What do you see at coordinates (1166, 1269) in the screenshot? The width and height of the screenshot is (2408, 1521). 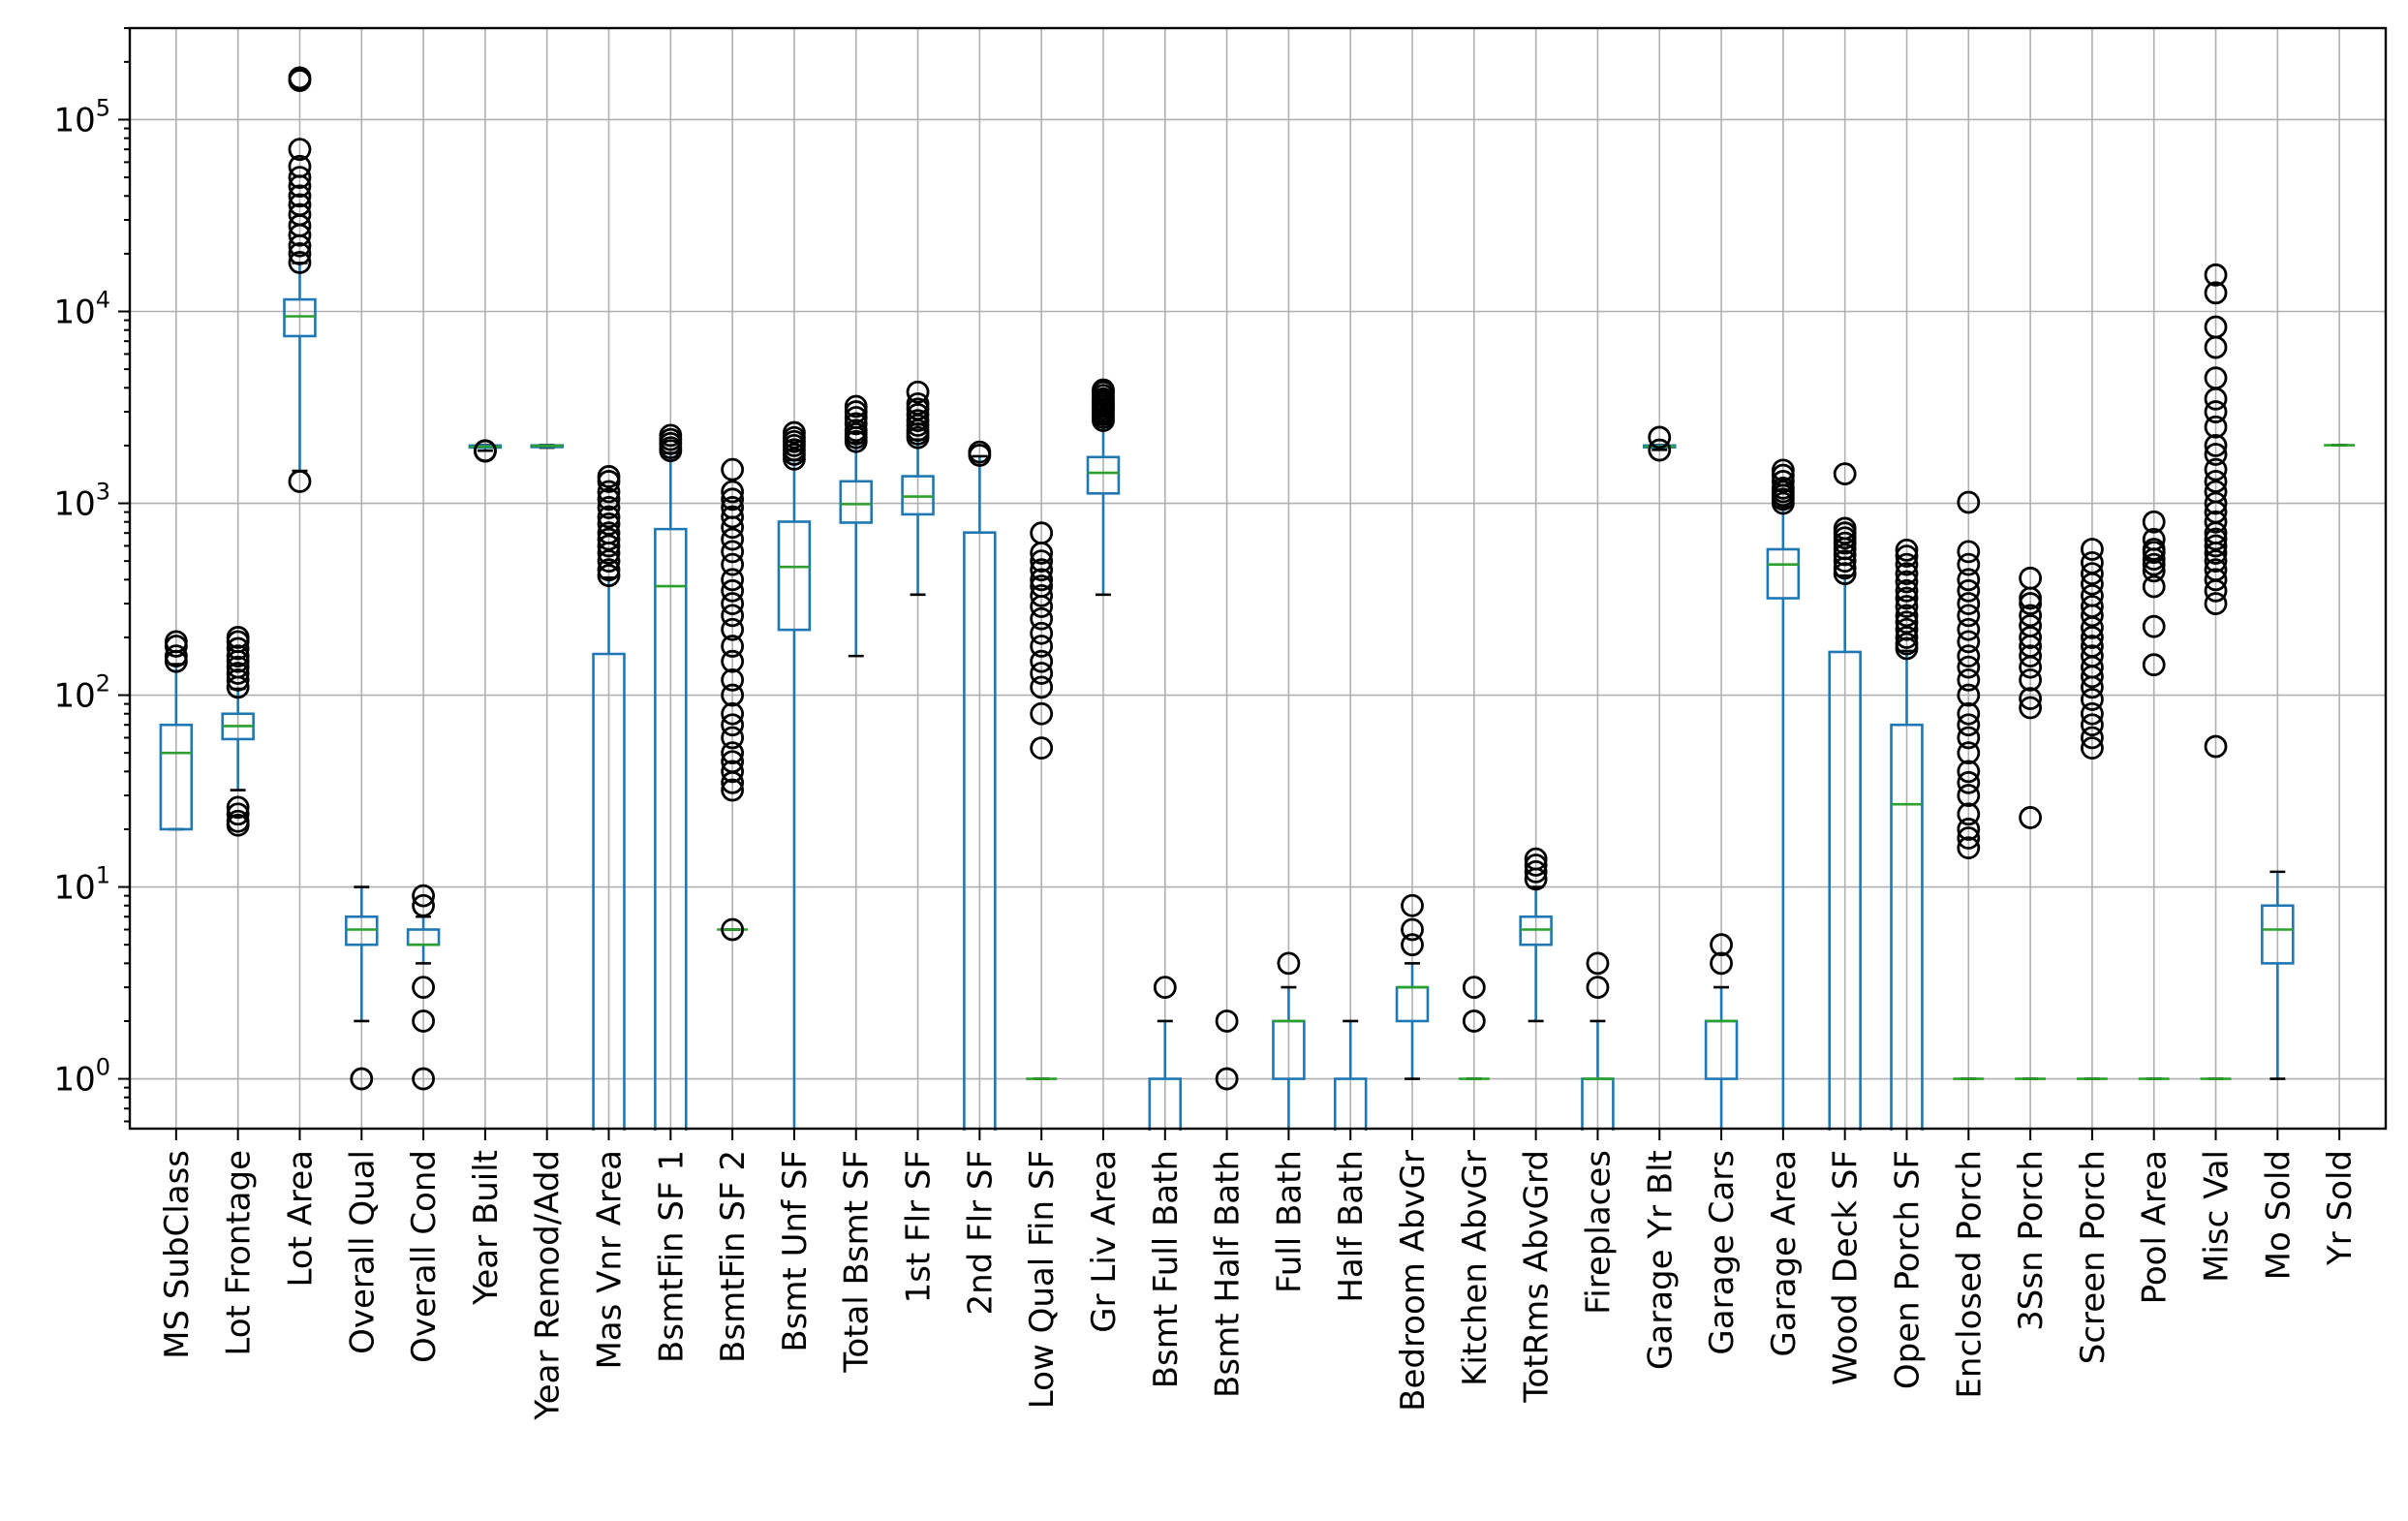 I see `x-tick-label: Bsmt Full Bath` at bounding box center [1166, 1269].